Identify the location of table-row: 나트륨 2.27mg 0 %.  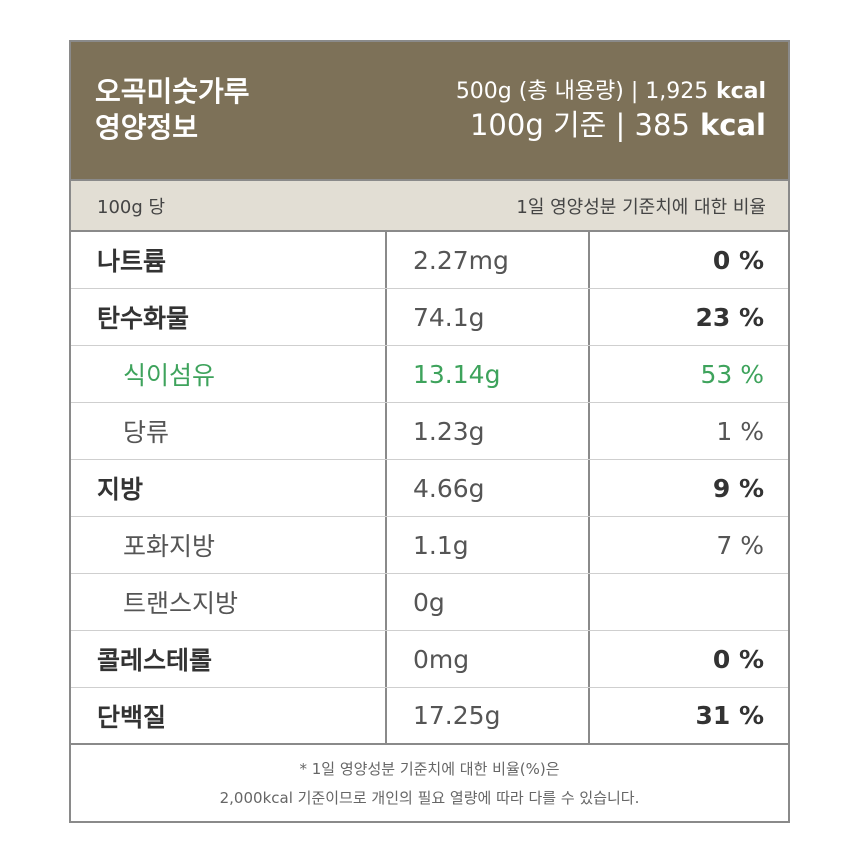
(429, 260).